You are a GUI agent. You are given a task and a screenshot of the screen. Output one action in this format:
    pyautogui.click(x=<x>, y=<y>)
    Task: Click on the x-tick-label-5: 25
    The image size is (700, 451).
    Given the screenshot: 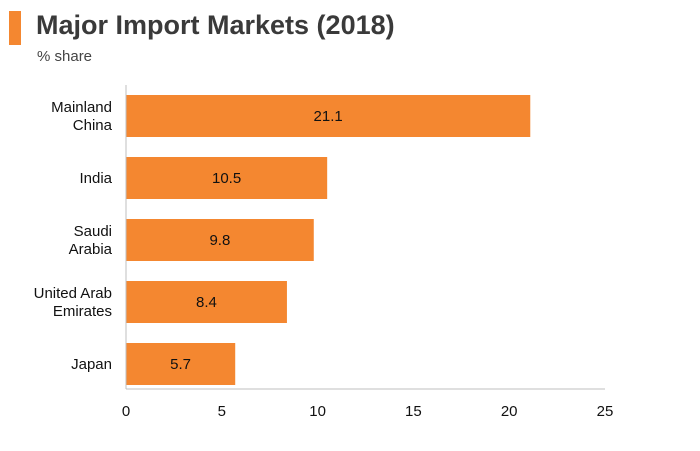 What is the action you would take?
    pyautogui.click(x=605, y=411)
    